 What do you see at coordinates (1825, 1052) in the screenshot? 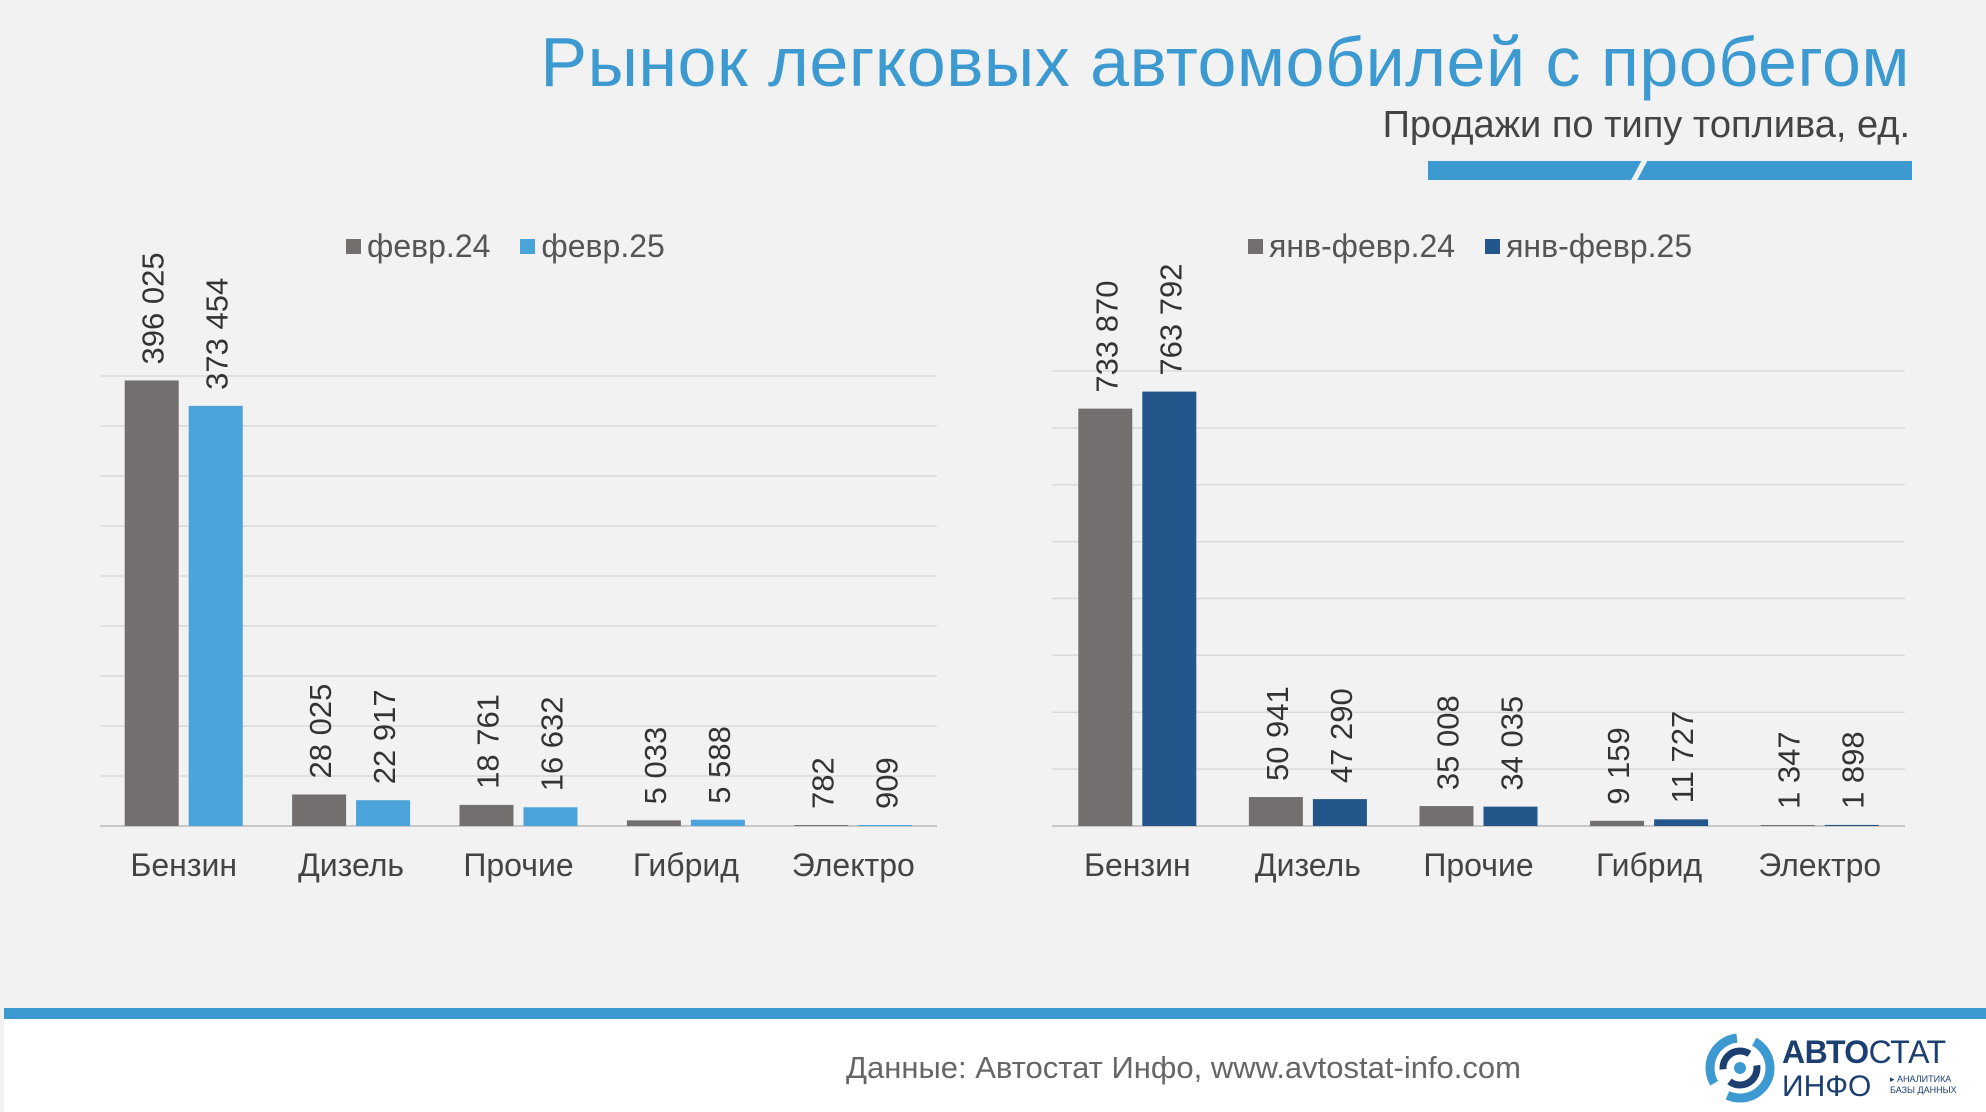
I see `logo-word-avto: АВТО` at bounding box center [1825, 1052].